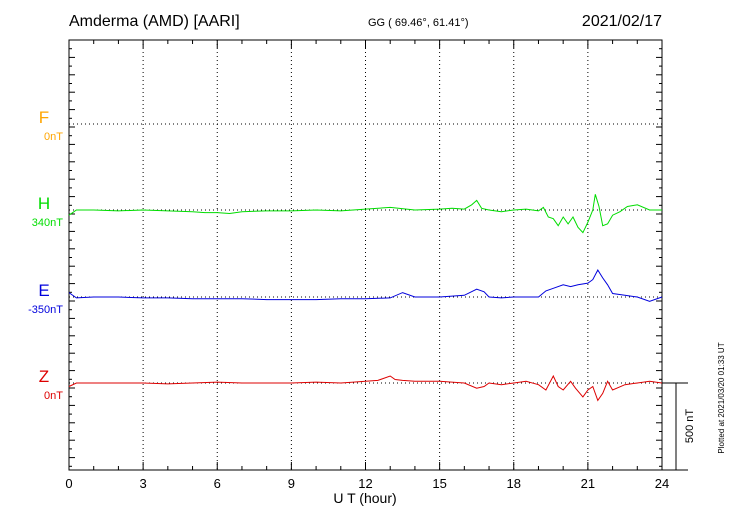 The image size is (730, 520). Describe the element at coordinates (679, 426) in the screenshot. I see `scale-bar: 500 nT` at that location.